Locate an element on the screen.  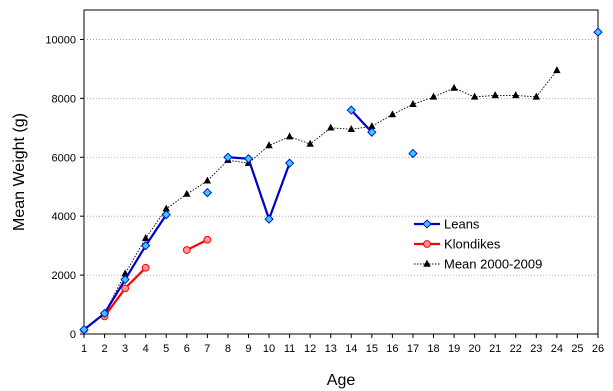
y-tick-label: 0 is located at coordinates (73, 335).